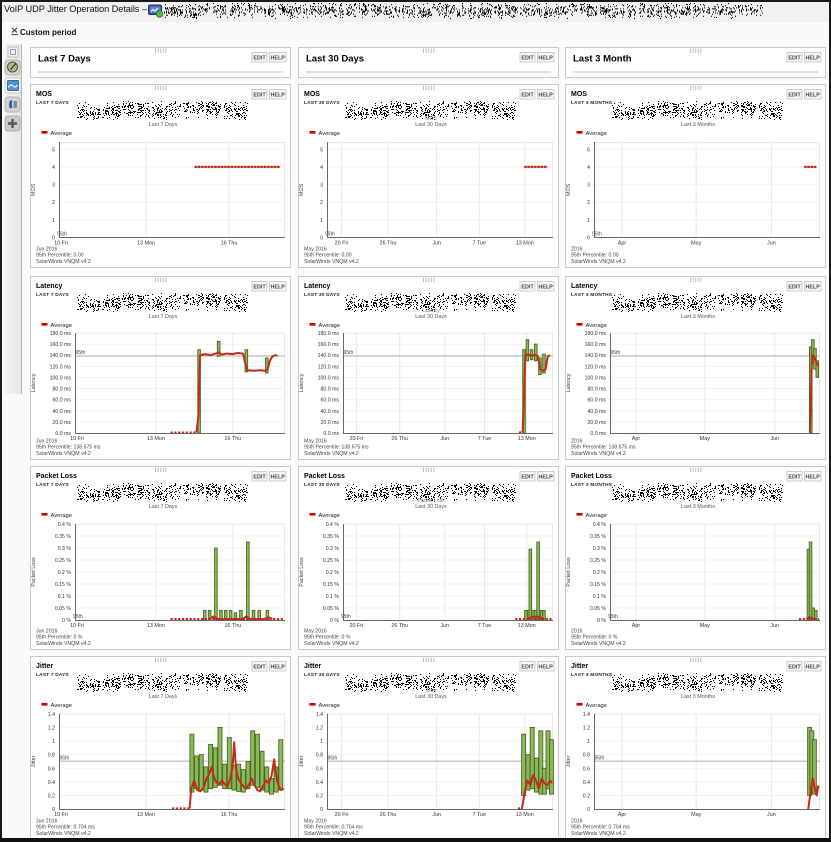  What do you see at coordinates (61, 367) in the screenshot?
I see `svg-text: 120.0 ms` at bounding box center [61, 367].